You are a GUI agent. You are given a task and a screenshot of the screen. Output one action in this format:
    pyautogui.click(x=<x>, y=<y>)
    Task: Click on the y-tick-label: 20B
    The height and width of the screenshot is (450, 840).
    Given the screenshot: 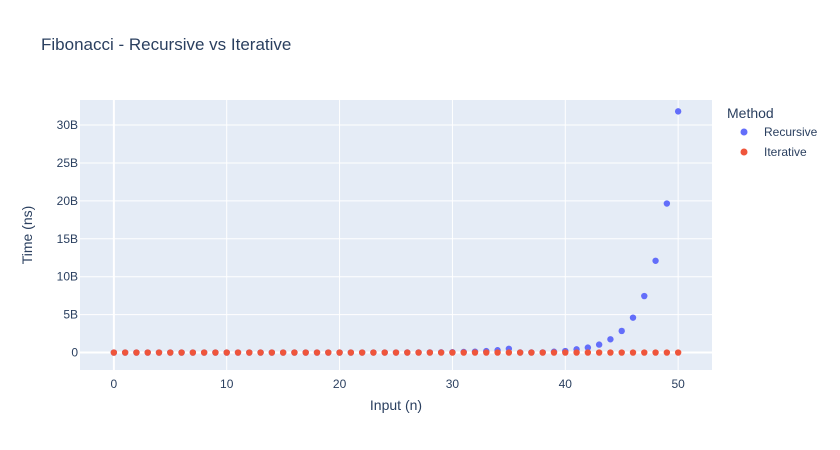 What is the action you would take?
    pyautogui.click(x=67, y=201)
    